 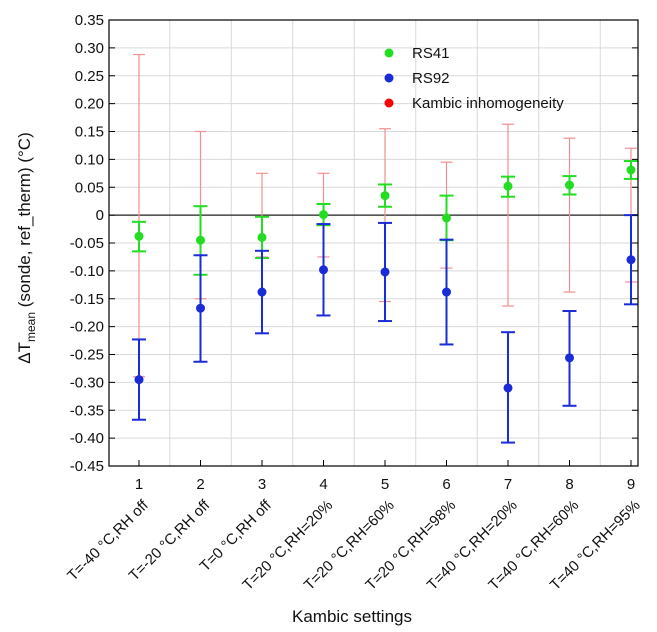 I want to click on y-tick-label: -0.20, so click(x=87, y=327).